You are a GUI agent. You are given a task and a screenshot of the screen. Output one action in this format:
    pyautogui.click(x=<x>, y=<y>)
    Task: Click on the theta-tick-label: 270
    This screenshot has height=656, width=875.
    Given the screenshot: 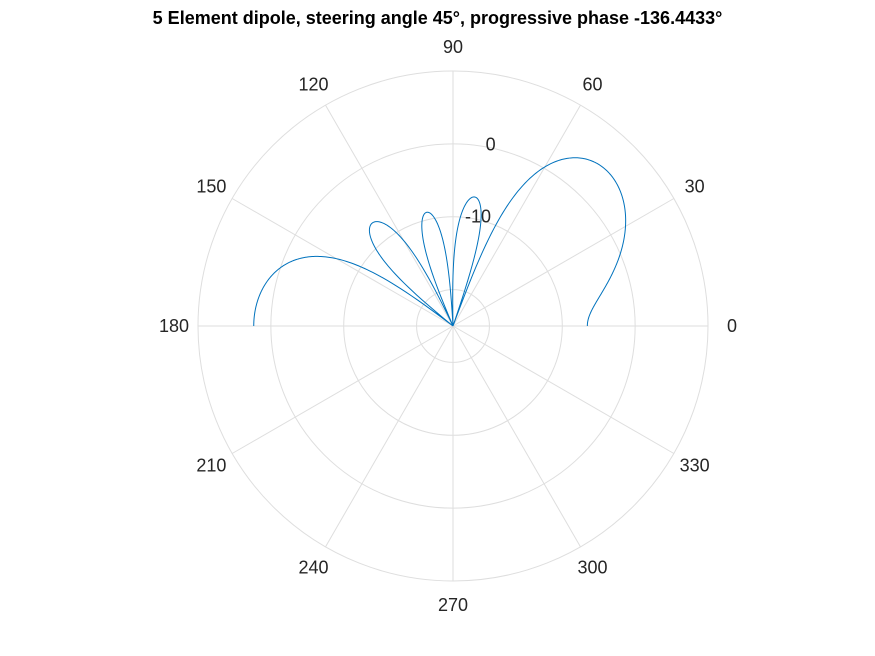 What is the action you would take?
    pyautogui.click(x=453, y=605)
    